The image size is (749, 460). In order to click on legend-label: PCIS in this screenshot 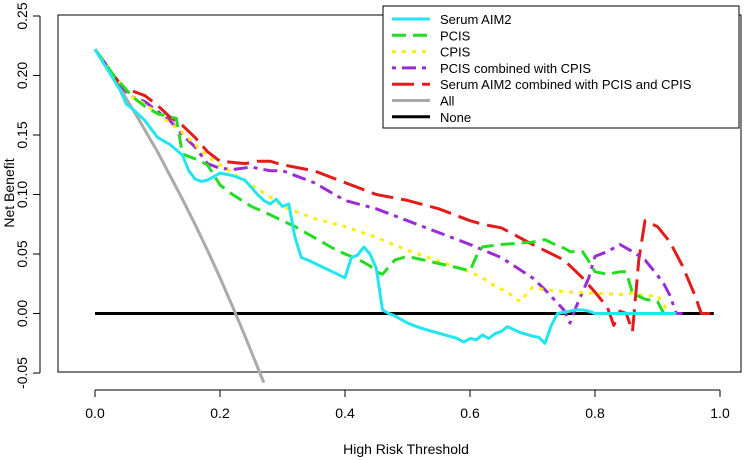, I will do `click(455, 35)`.